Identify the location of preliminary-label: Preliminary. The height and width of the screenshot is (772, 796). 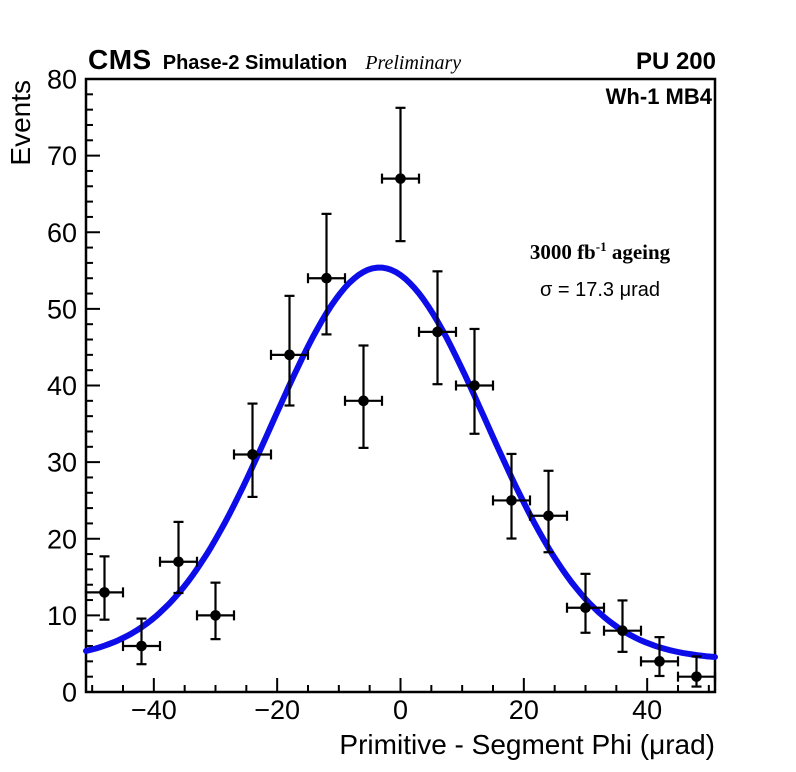
(413, 63).